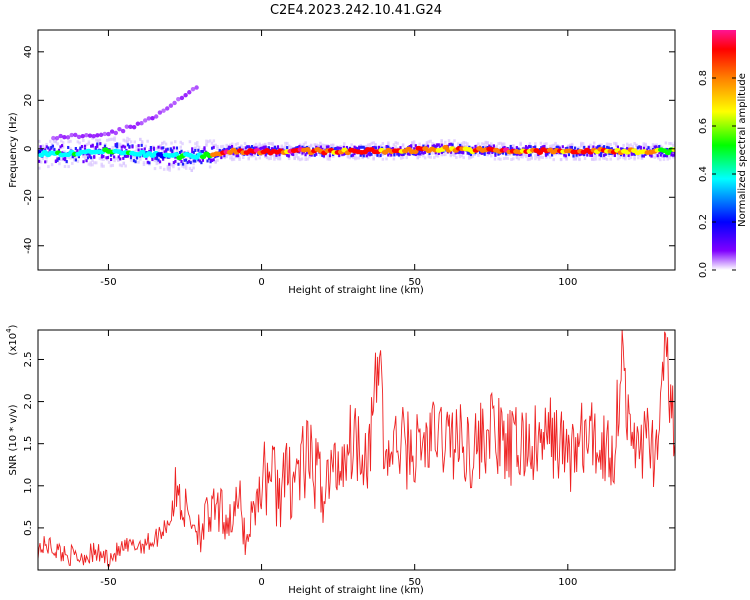 The height and width of the screenshot is (600, 750). What do you see at coordinates (12, 339) in the screenshot?
I see `snr-scale-text: (x104)` at bounding box center [12, 339].